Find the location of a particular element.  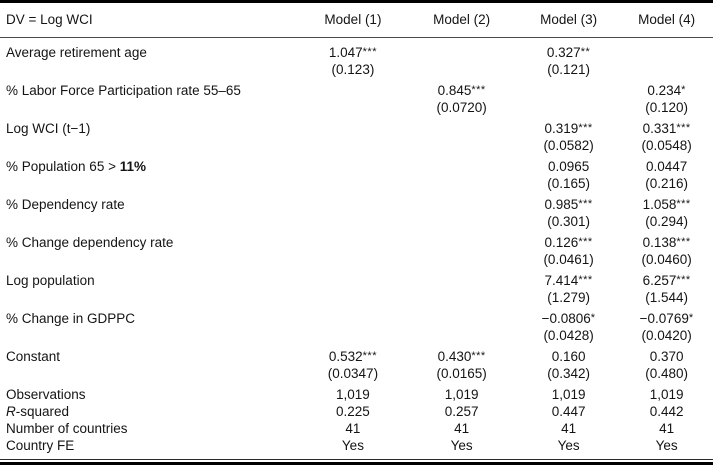

se-row: (0.123) (0.121) is located at coordinates (356, 71).